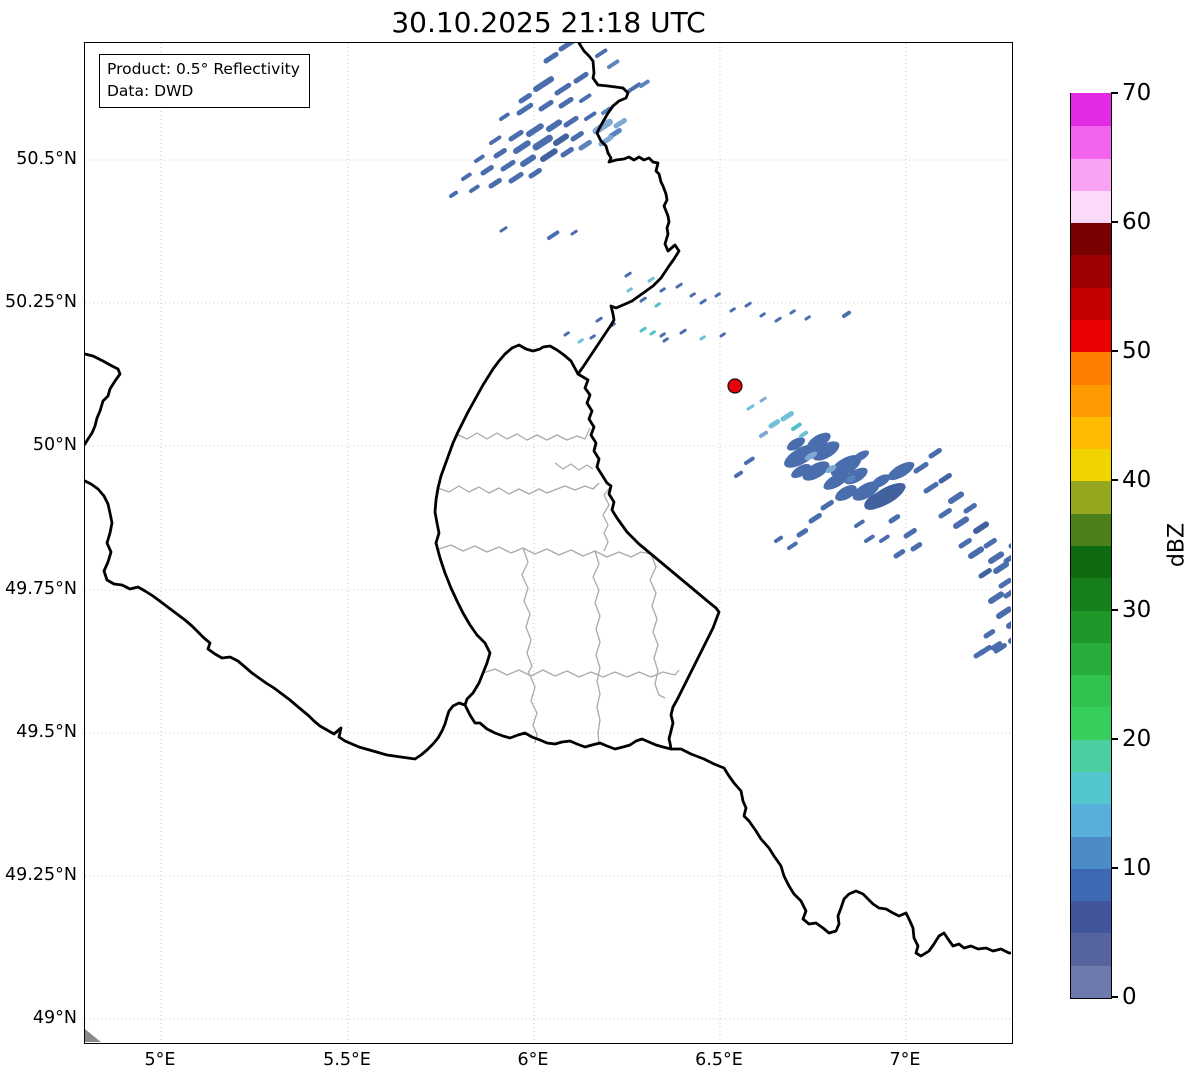 The width and height of the screenshot is (1202, 1081). What do you see at coordinates (1137, 867) in the screenshot?
I see `colorbar-tick-label: 10` at bounding box center [1137, 867].